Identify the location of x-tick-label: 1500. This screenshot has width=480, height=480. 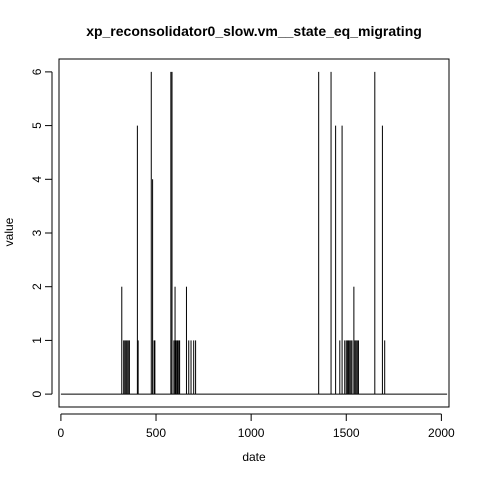
(346, 433).